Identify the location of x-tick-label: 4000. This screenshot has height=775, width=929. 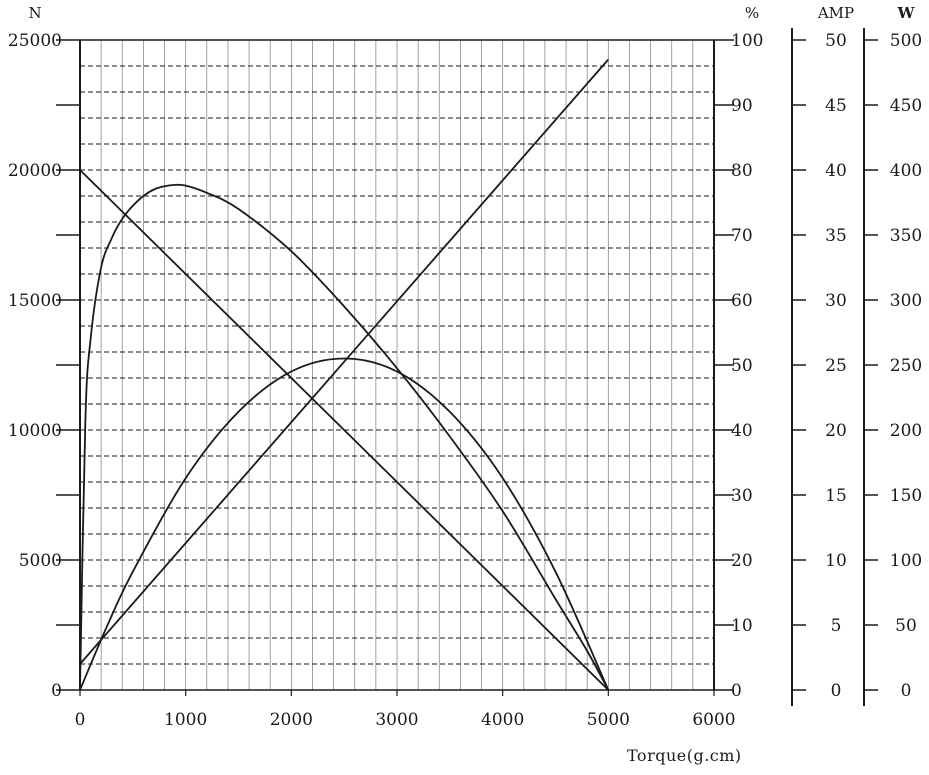
(502, 720).